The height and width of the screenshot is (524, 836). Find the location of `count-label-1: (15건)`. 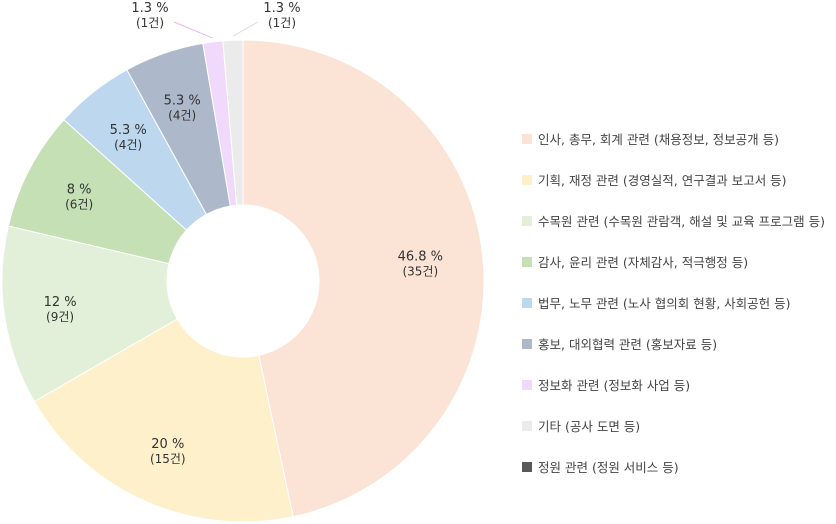

count-label-1: (15건) is located at coordinates (168, 459).